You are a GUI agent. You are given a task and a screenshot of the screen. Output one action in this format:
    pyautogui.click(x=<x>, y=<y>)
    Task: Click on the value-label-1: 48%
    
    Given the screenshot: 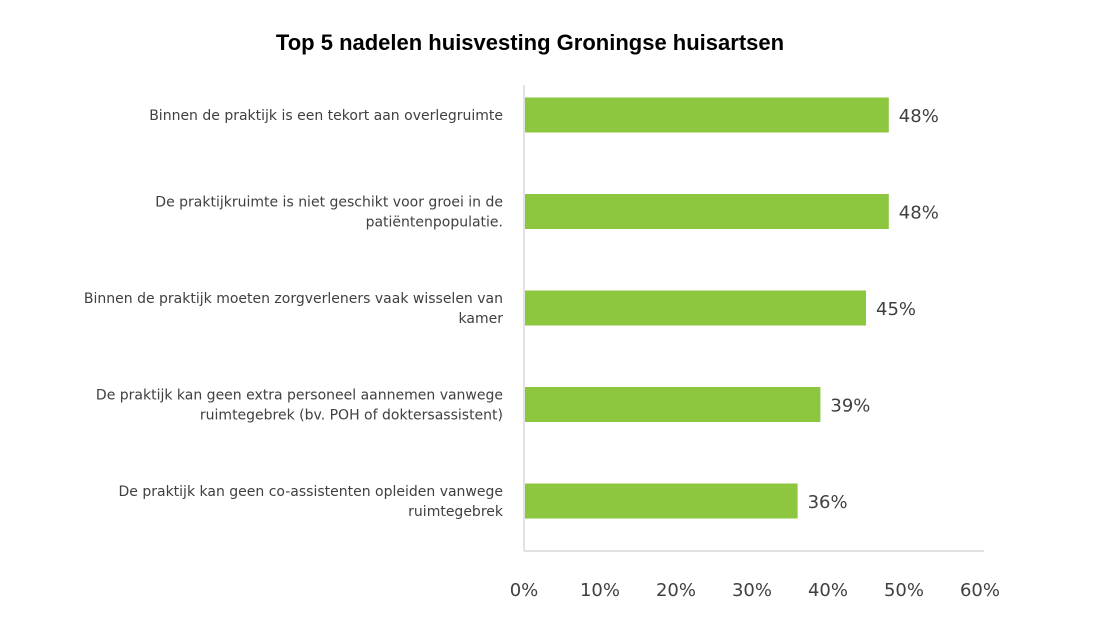 What is the action you would take?
    pyautogui.click(x=919, y=116)
    